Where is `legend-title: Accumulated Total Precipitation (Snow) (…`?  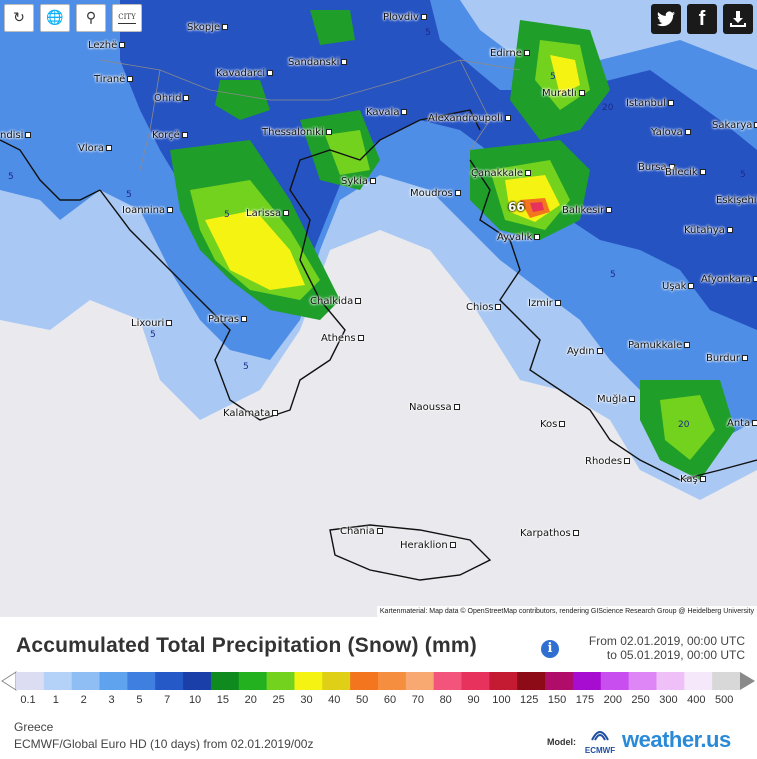 legend-title: Accumulated Total Precipitation (Snow) (… is located at coordinates (246, 645).